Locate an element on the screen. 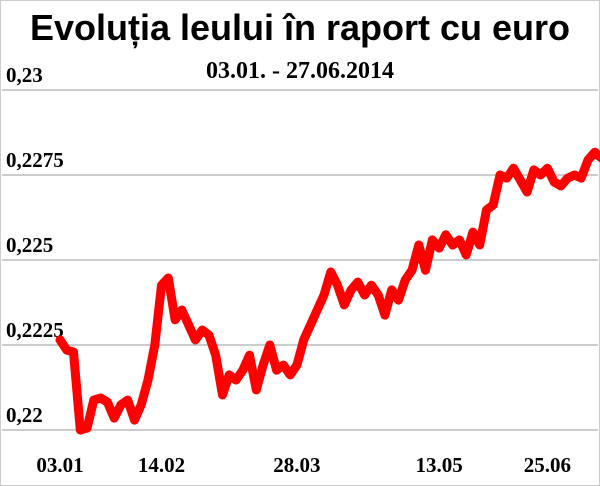 Image resolution: width=600 pixels, height=486 pixels. y-tick-label: 0,2225 is located at coordinates (35, 330).